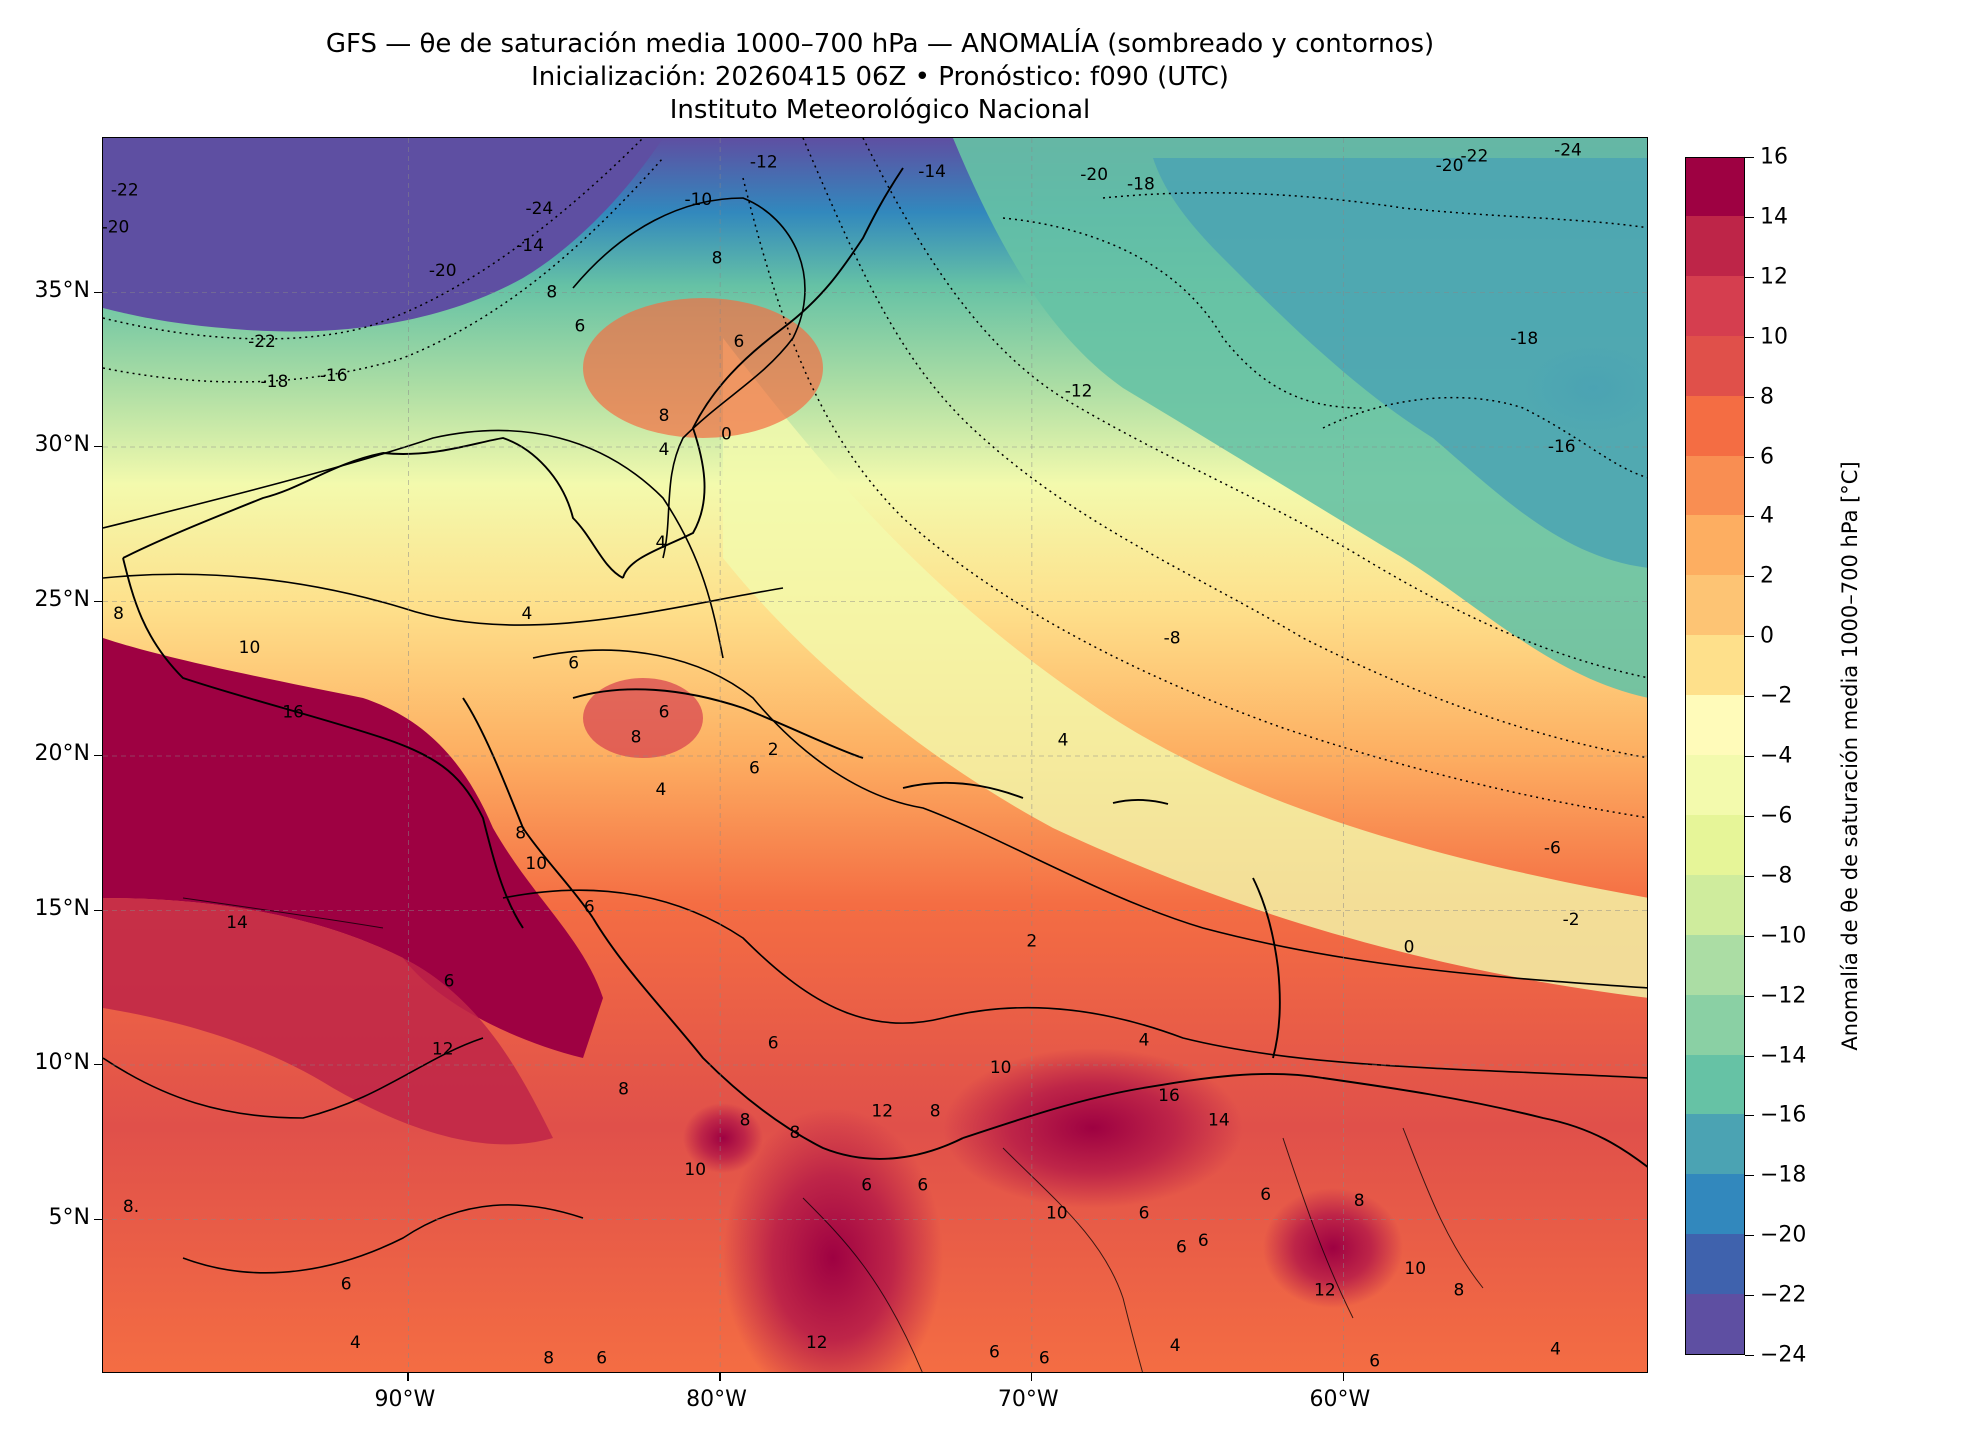  Describe the element at coordinates (1767, 636) in the screenshot. I see `colorbar-tick-label: 0` at that location.